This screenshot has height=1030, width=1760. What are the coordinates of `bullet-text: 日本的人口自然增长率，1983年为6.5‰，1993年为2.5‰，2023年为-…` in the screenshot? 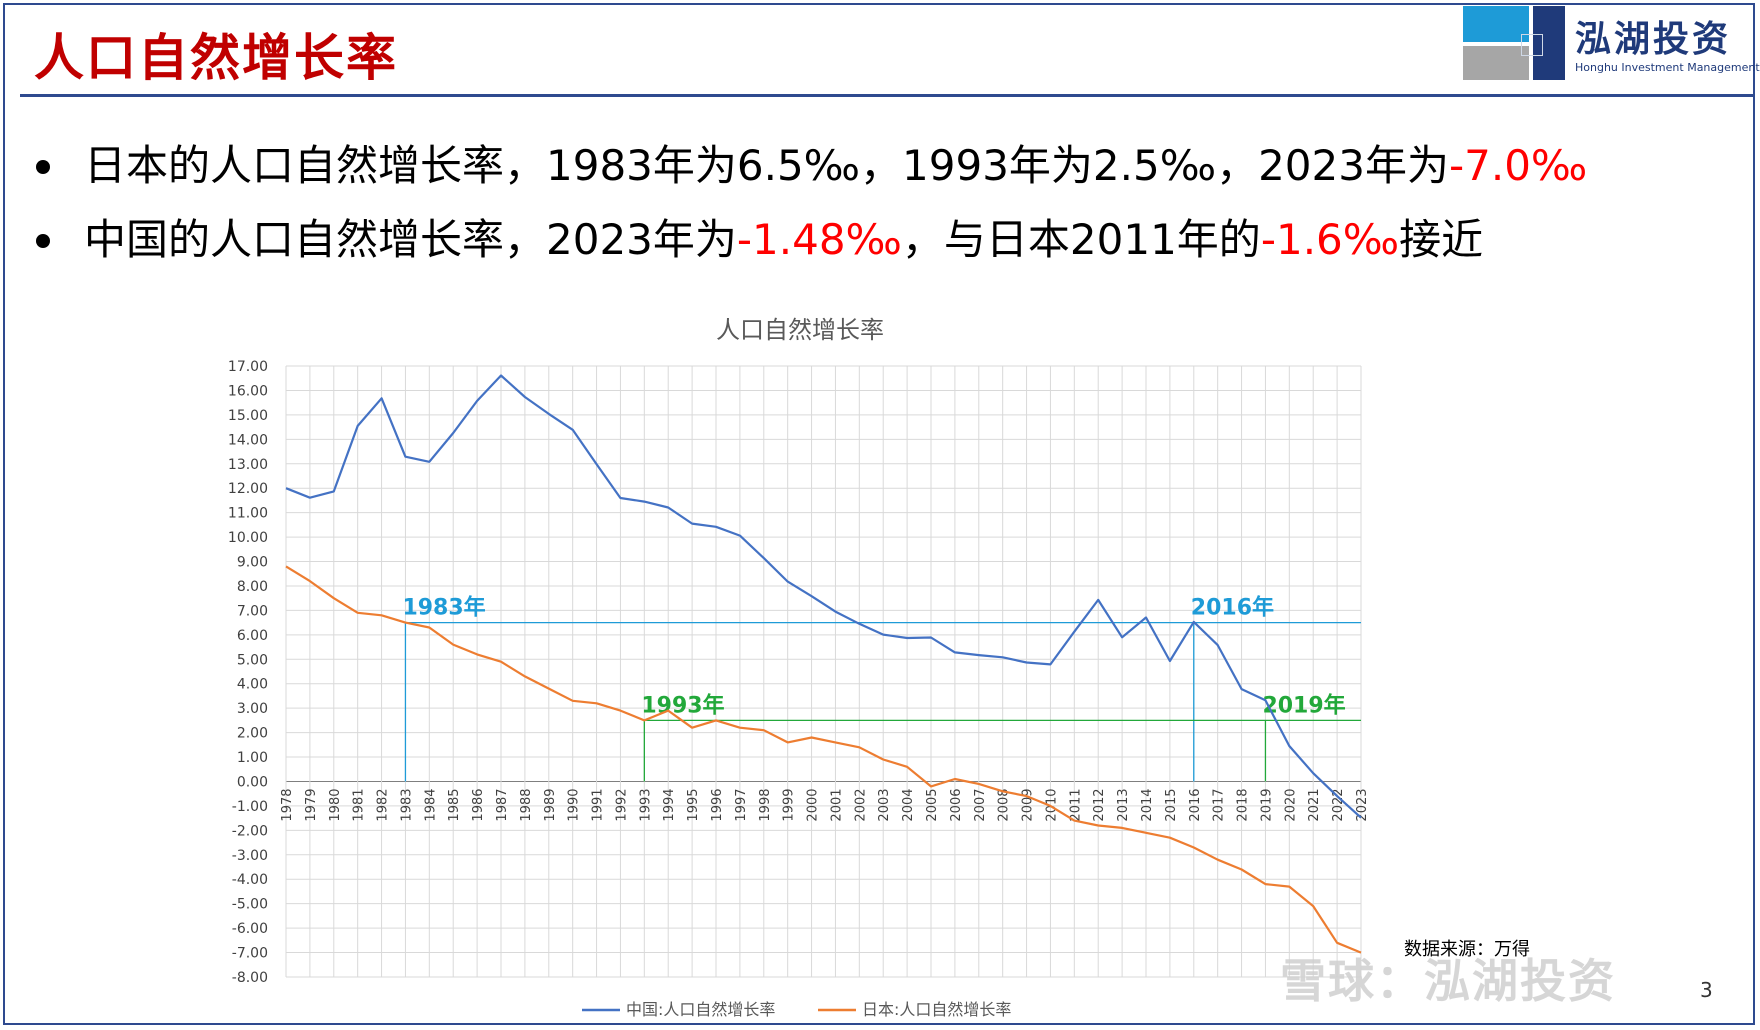 It's located at (835, 165).